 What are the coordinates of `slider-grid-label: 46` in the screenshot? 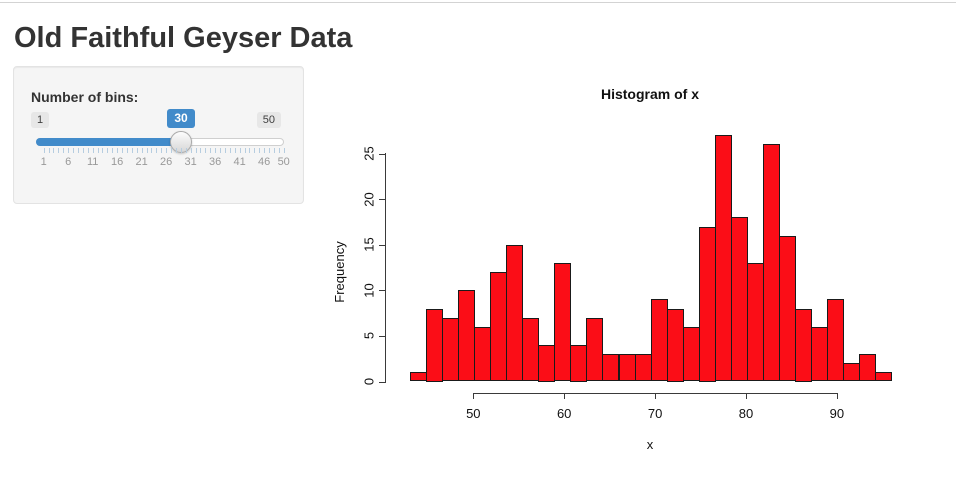 It's located at (264, 162).